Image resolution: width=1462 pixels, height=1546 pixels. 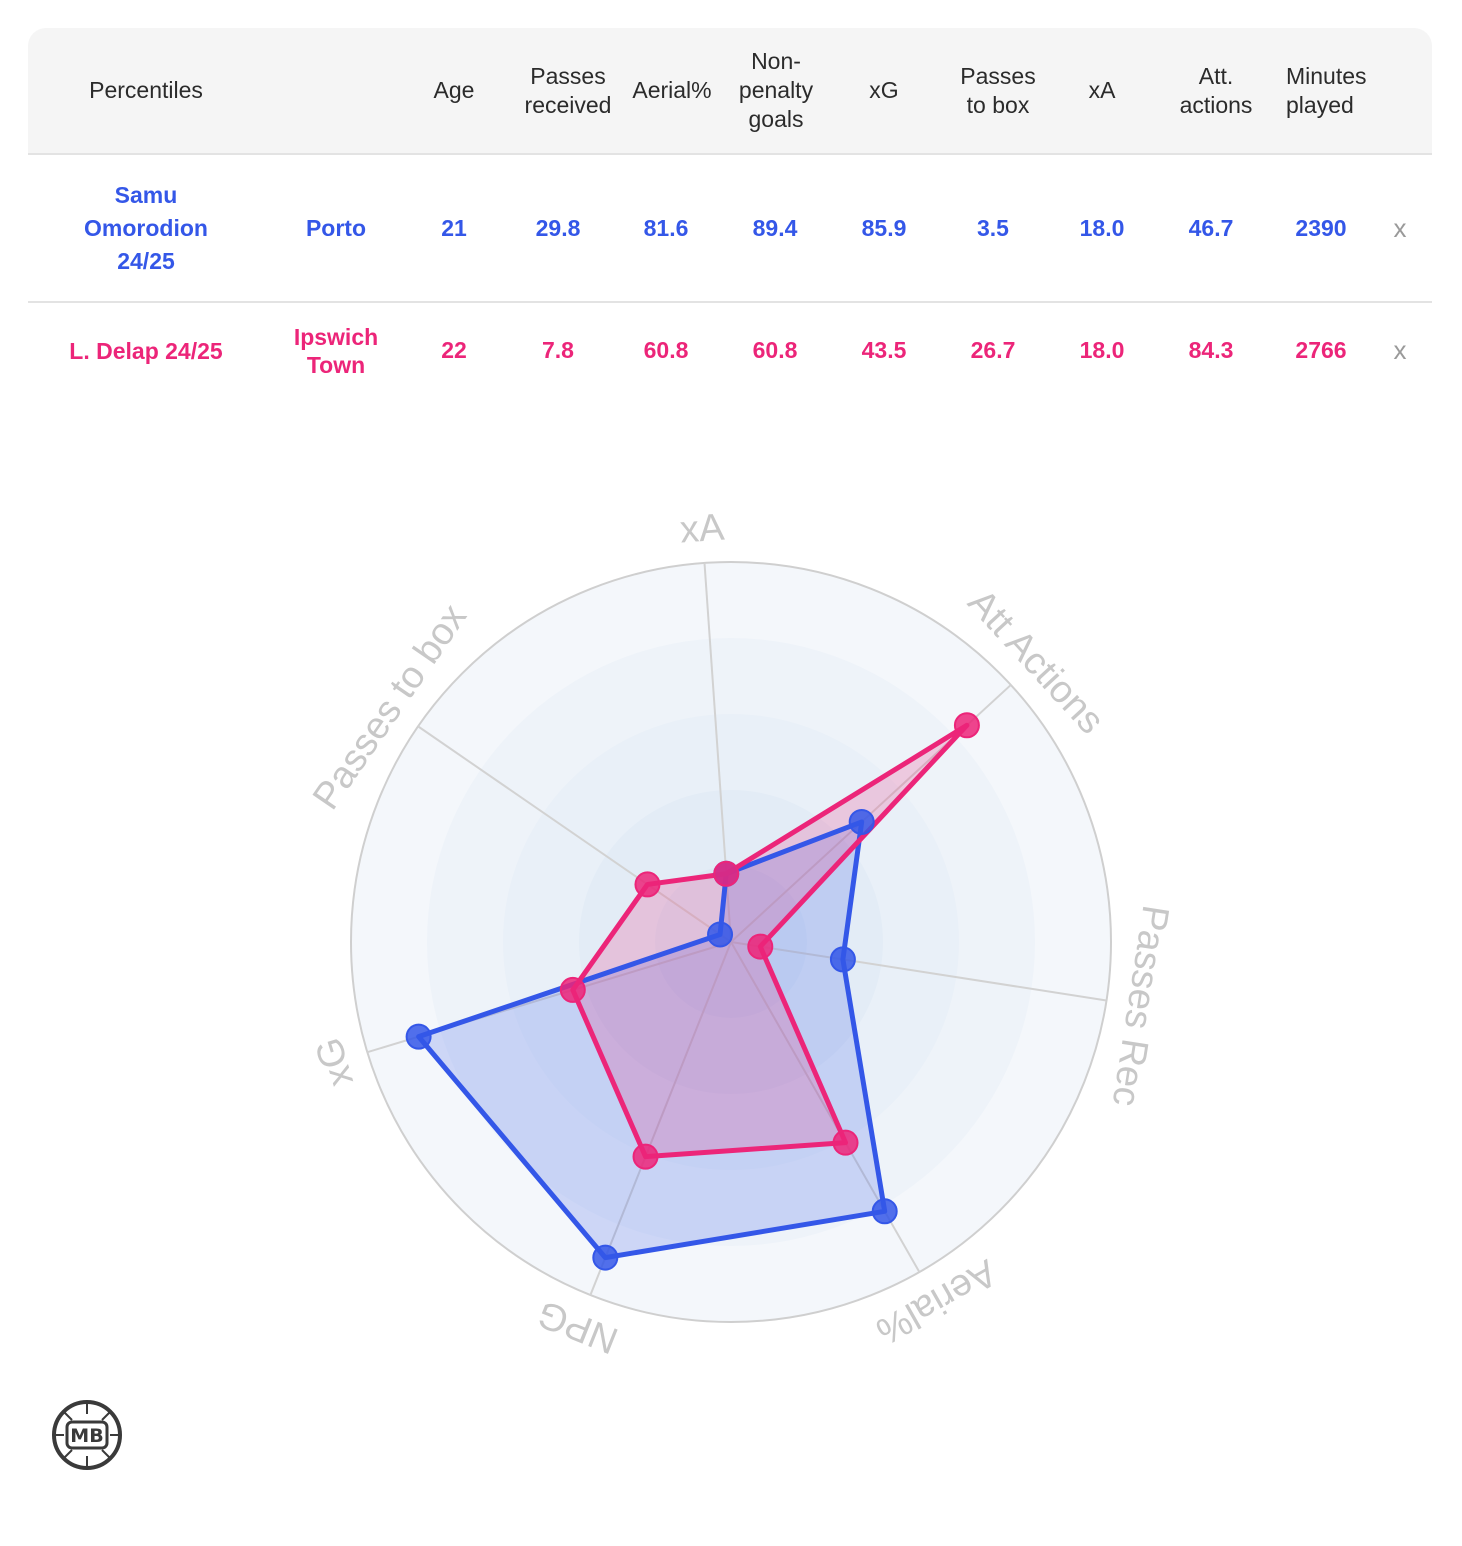 What do you see at coordinates (146, 350) in the screenshot?
I see `player-name: L. Delap 24/25` at bounding box center [146, 350].